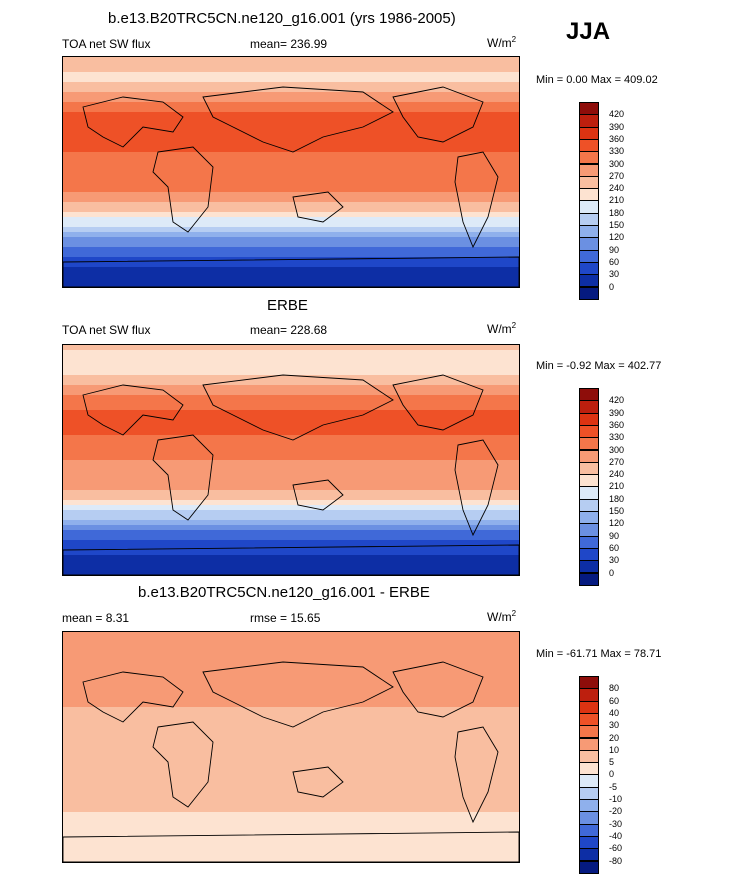  I want to click on colorbar-tick-label: 330, so click(617, 437).